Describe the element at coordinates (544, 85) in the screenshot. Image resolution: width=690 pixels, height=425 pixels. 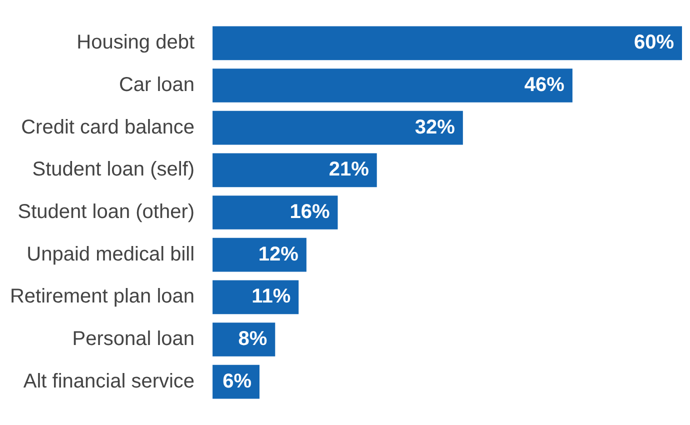
I see `data-label: 46%` at that location.